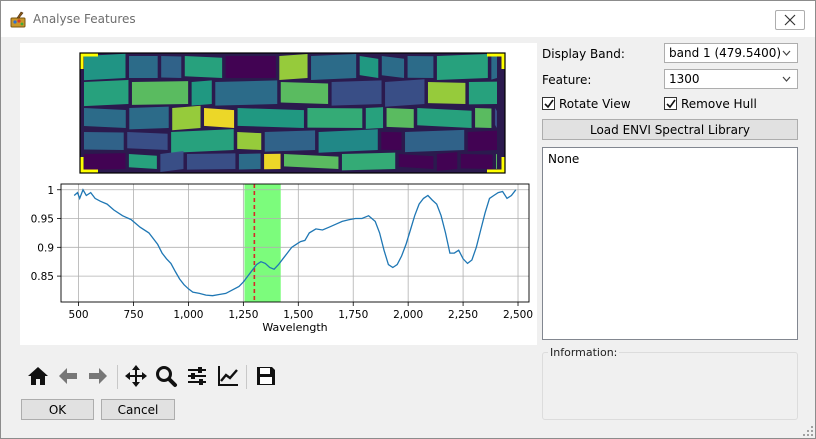  I want to click on display-band-label: Display Band:, so click(583, 54).